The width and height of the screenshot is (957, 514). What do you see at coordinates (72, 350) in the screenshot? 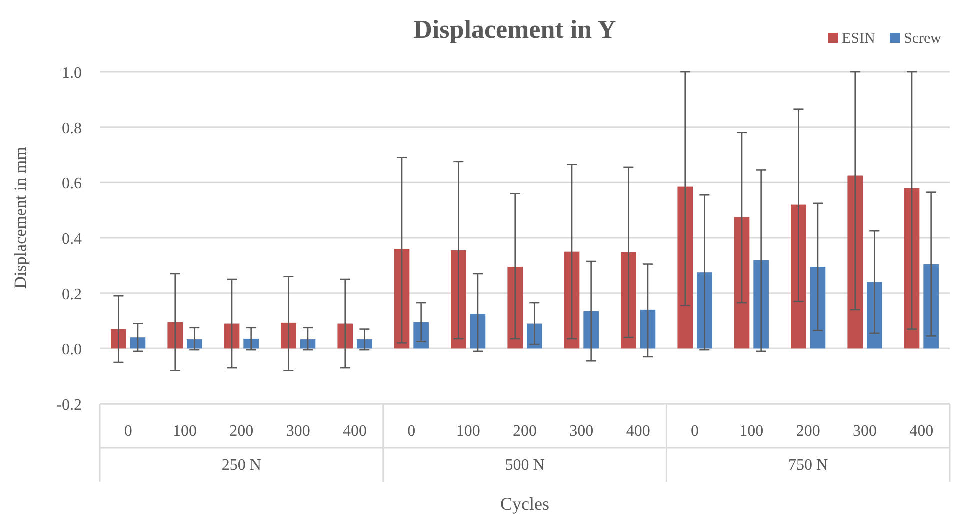
I see `y-tick-label: 0.0` at bounding box center [72, 350].